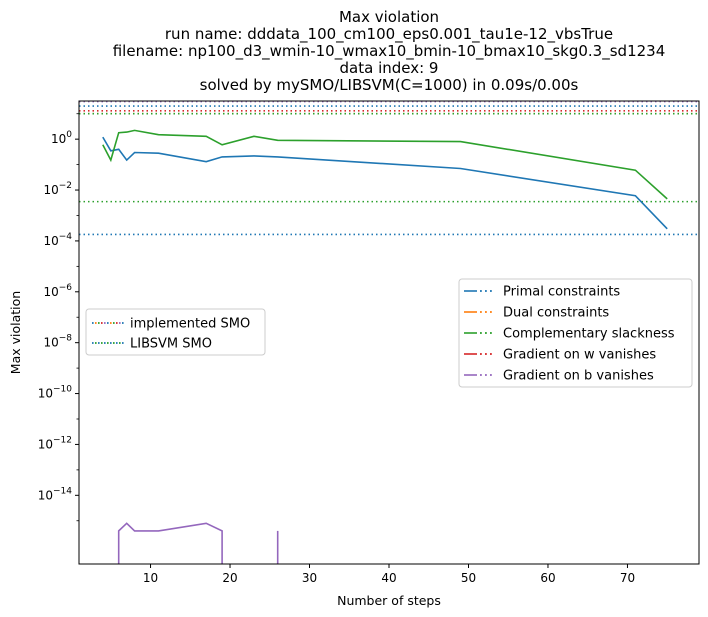  What do you see at coordinates (468, 578) in the screenshot?
I see `x-tick-label: 50` at bounding box center [468, 578].